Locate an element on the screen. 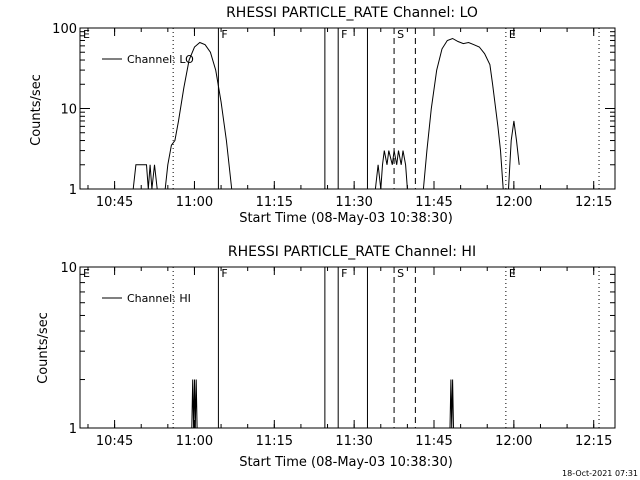  y-tick-label: 100 is located at coordinates (64, 29).